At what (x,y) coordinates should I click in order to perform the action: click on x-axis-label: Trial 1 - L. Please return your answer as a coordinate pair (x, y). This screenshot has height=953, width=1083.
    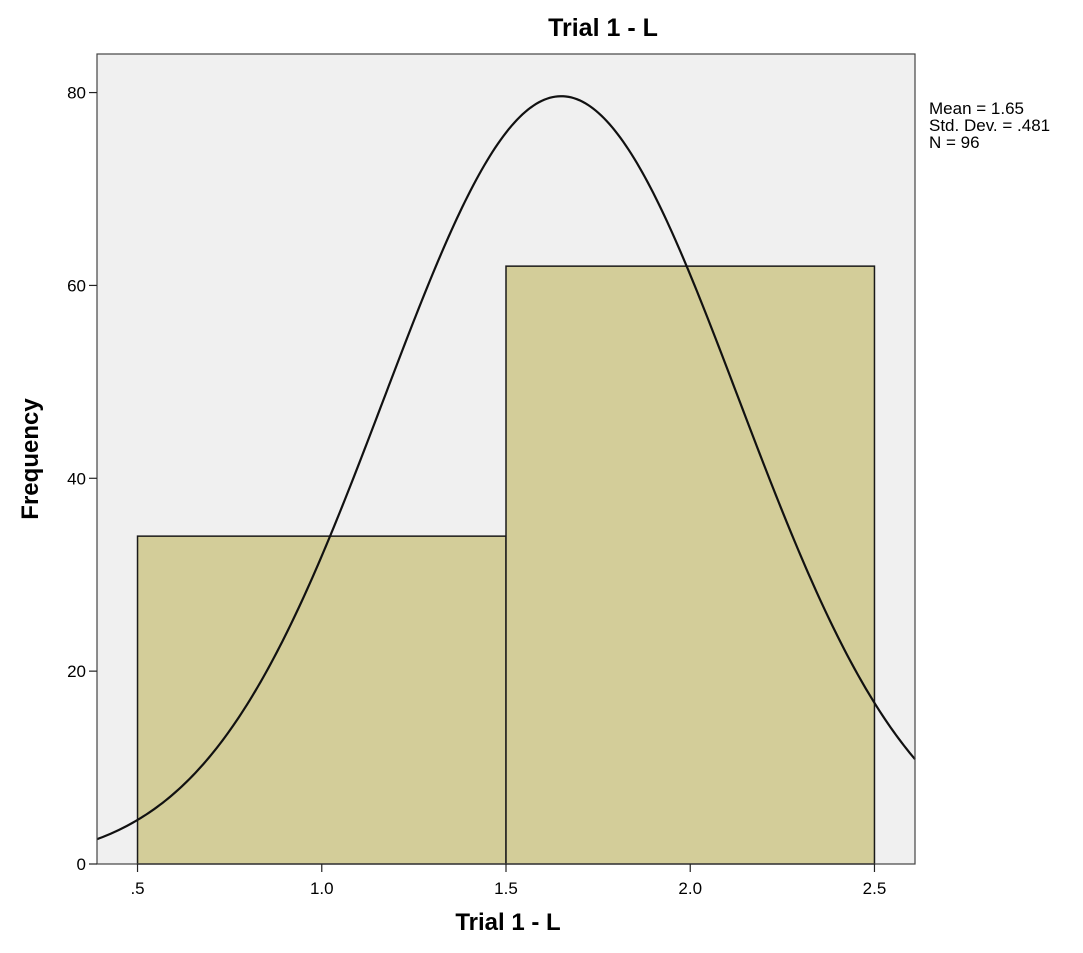
    Looking at the image, I should click on (507, 922).